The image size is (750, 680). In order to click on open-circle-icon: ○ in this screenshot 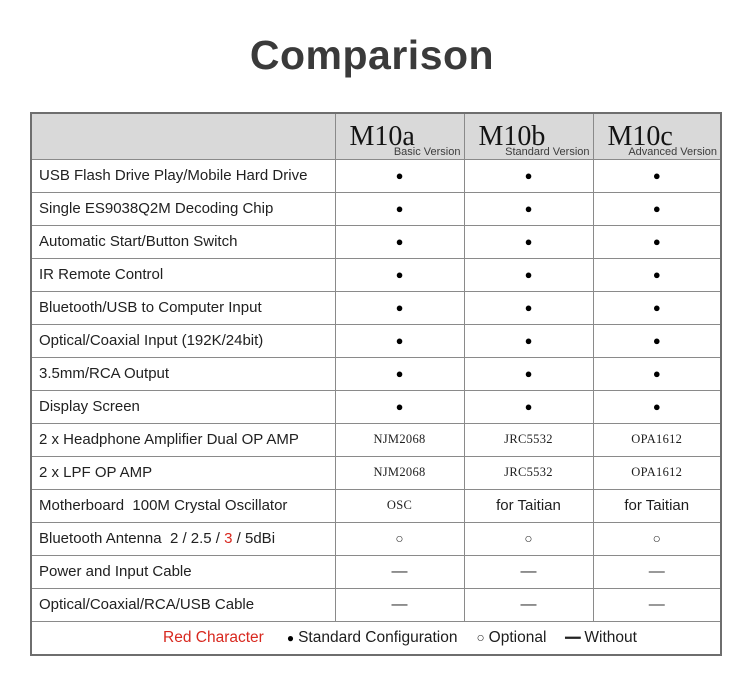, I will do `click(480, 638)`.